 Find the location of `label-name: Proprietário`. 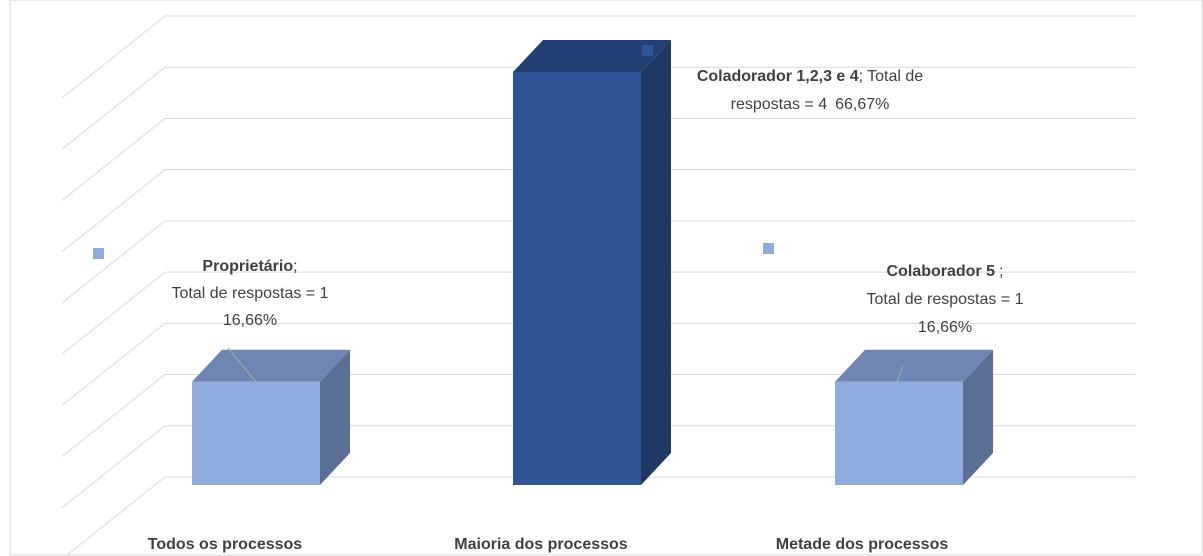

label-name: Proprietário is located at coordinates (247, 266).